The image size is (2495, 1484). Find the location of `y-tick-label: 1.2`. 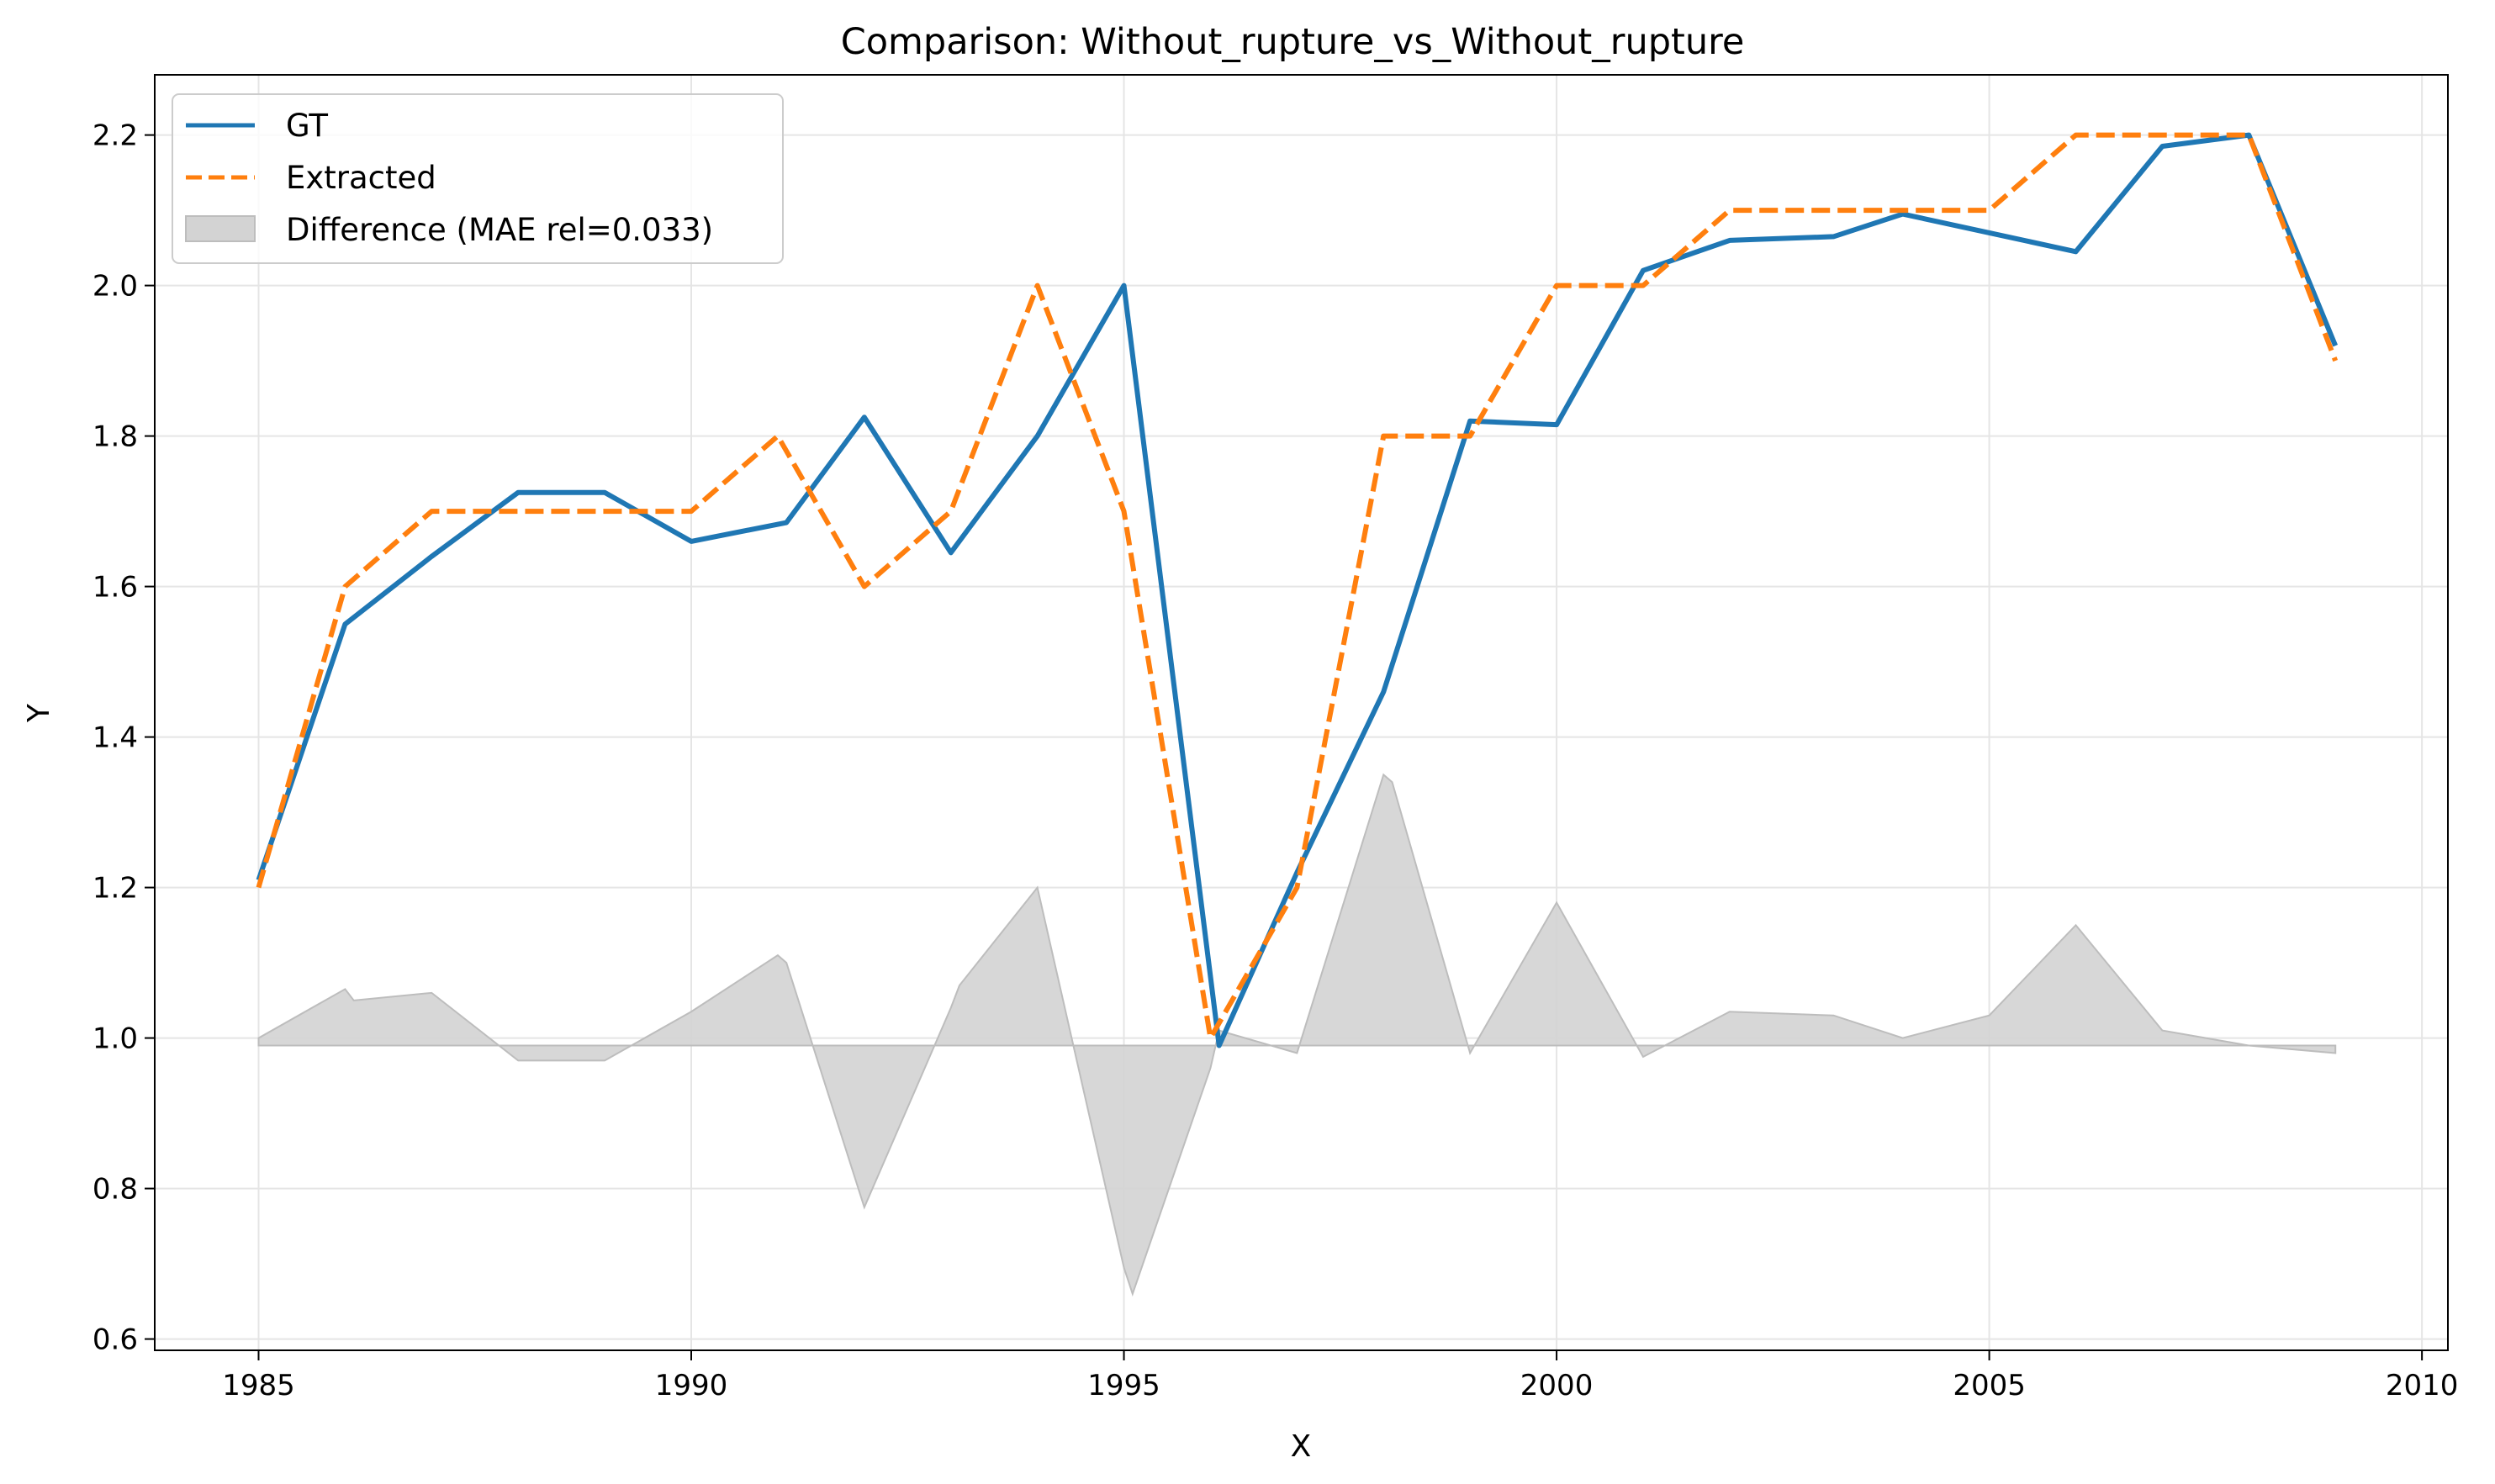

y-tick-label: 1.2 is located at coordinates (115, 889).